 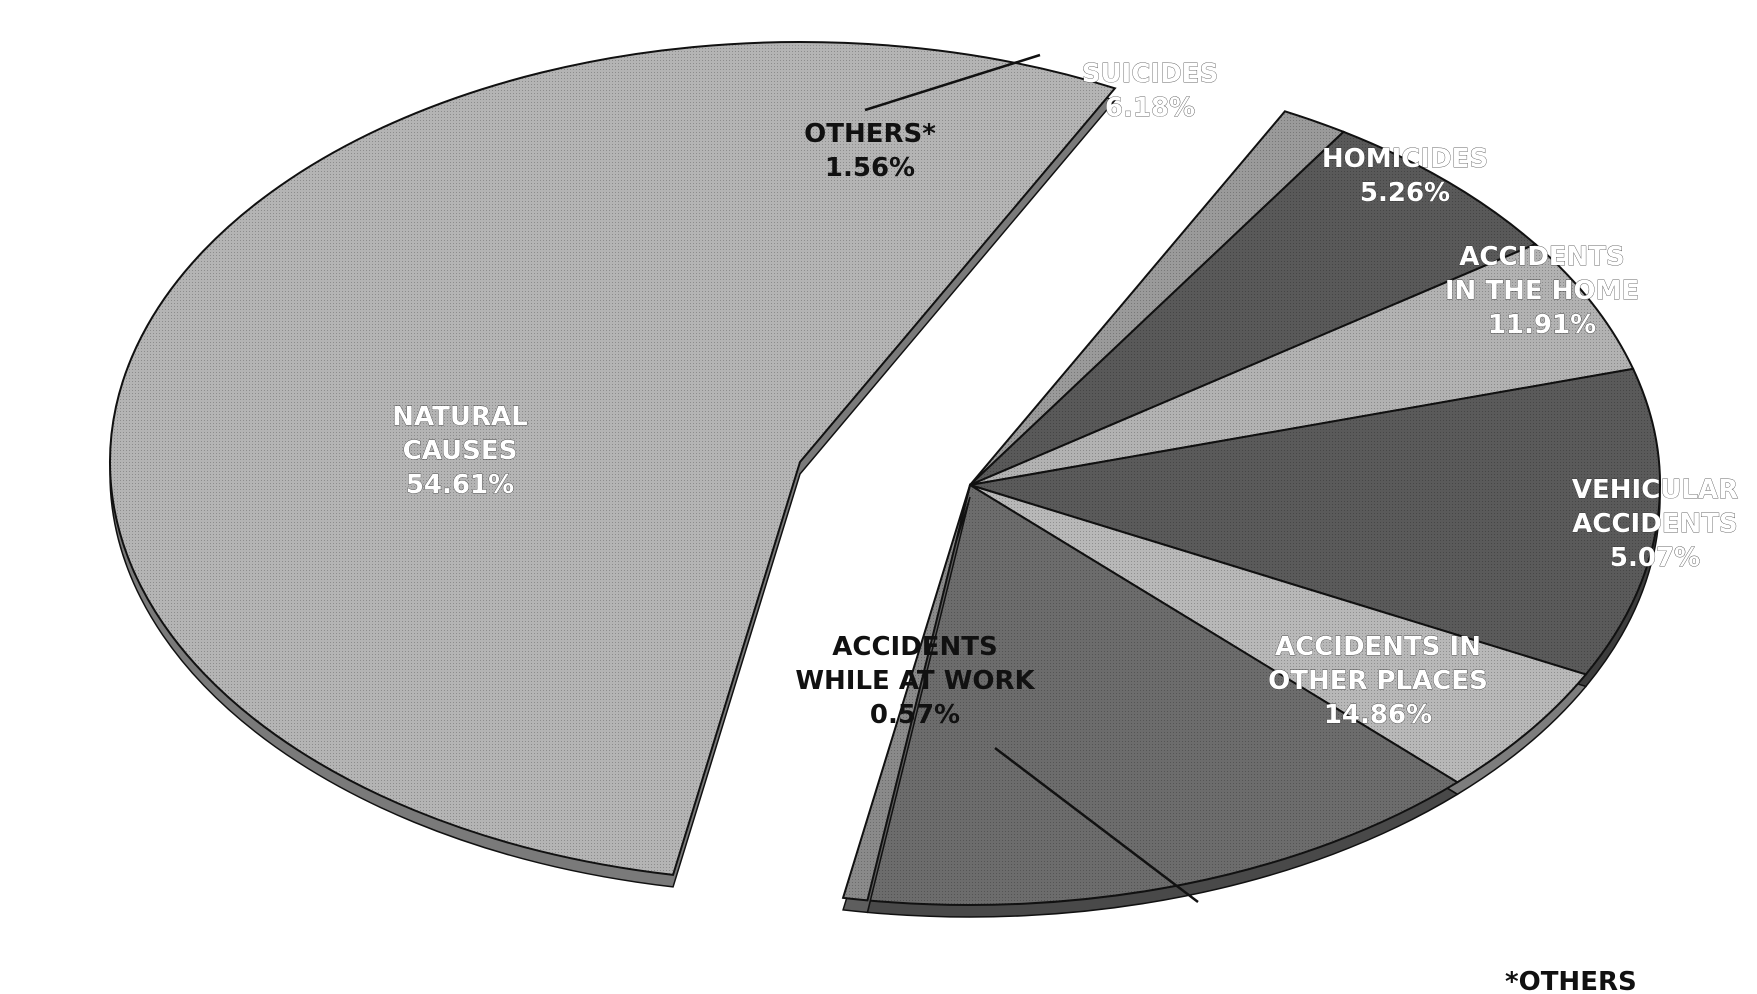 I want to click on slice-label-natural-causes: NATURAL CAUSES 54.61%, so click(x=459, y=451).